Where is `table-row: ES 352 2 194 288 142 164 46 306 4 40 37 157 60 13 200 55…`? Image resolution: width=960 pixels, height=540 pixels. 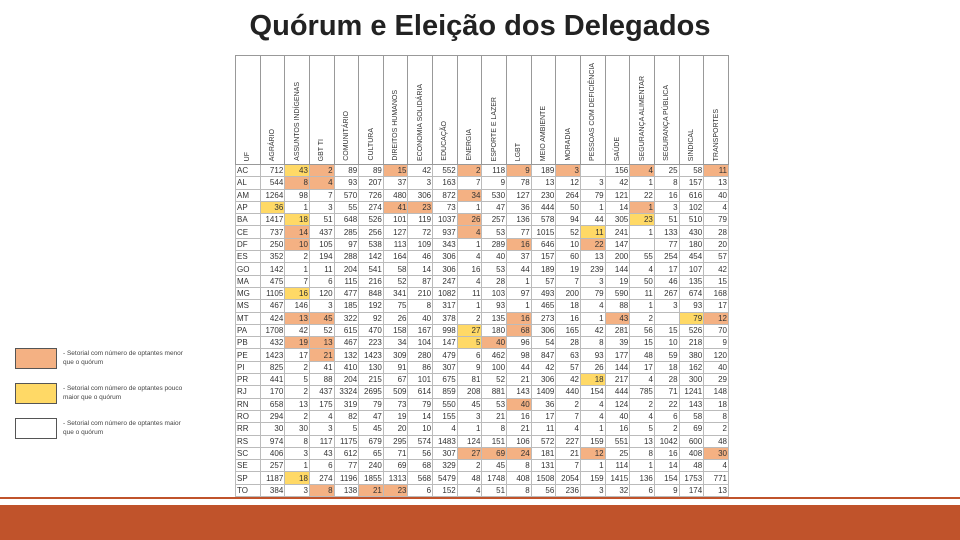
table-row: ES 352 2 194 288 142 164 46 306 4 40 37 157 60 13 200 55… is located at coordinates (482, 257).